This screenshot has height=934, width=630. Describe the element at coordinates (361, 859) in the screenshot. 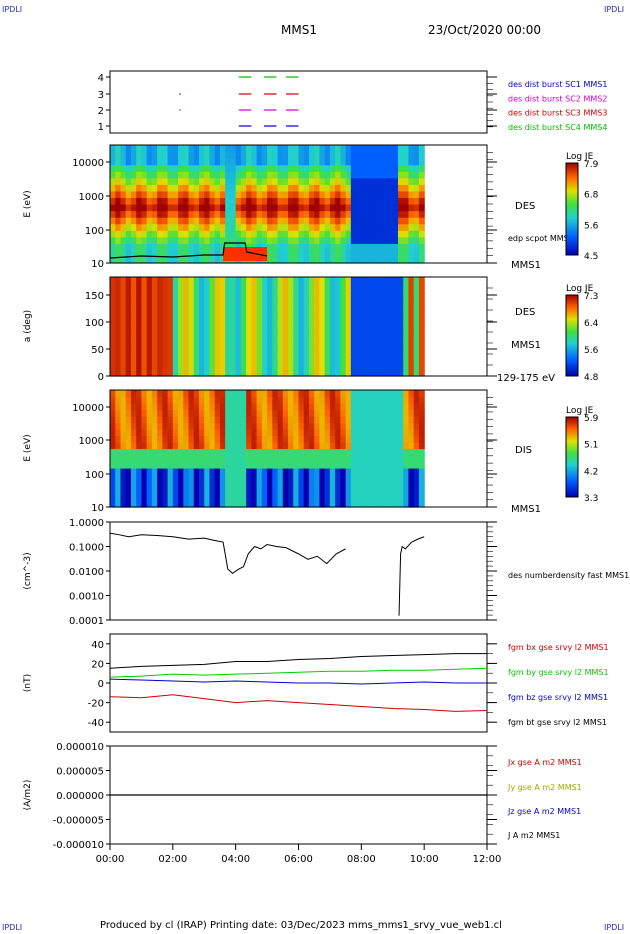

I see `time-axis-tick-label: 08:00` at that location.